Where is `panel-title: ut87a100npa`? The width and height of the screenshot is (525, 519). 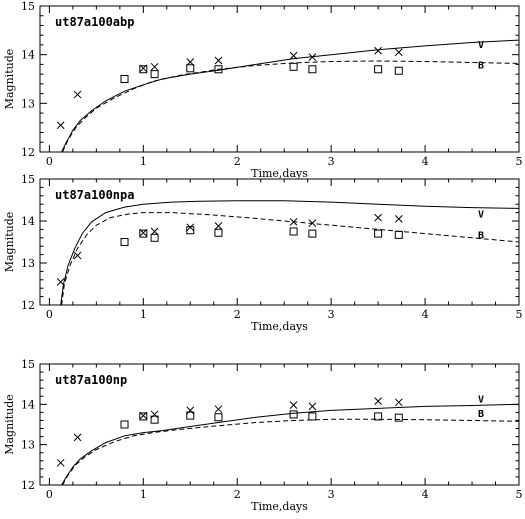 panel-title: ut87a100npa is located at coordinates (94, 195).